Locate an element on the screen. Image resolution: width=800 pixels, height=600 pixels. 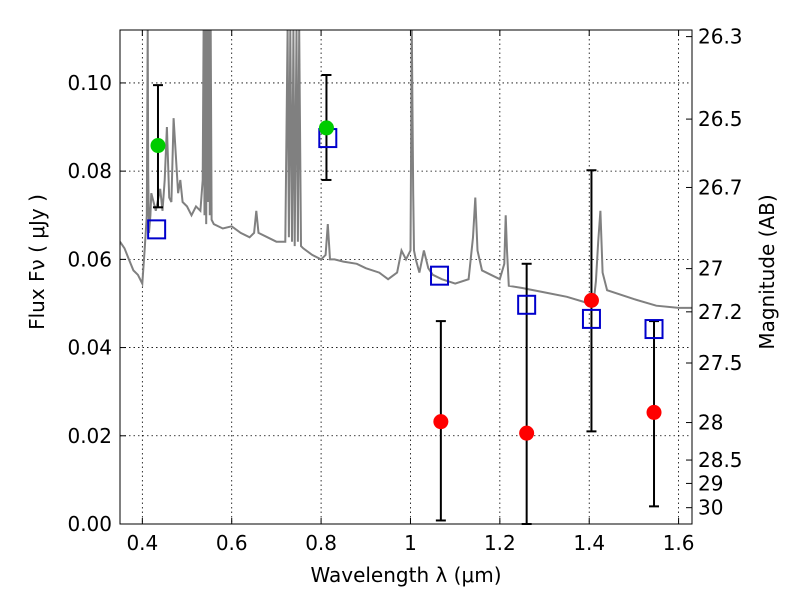
right-tick-label: 26.7 is located at coordinates (720, 187).